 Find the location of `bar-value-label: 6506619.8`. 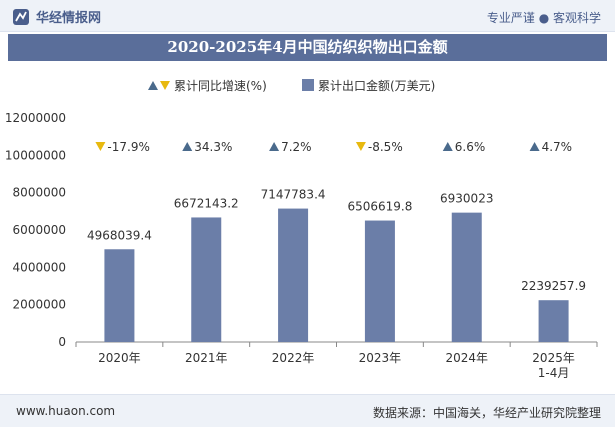

bar-value-label: 6506619.8 is located at coordinates (379, 207).